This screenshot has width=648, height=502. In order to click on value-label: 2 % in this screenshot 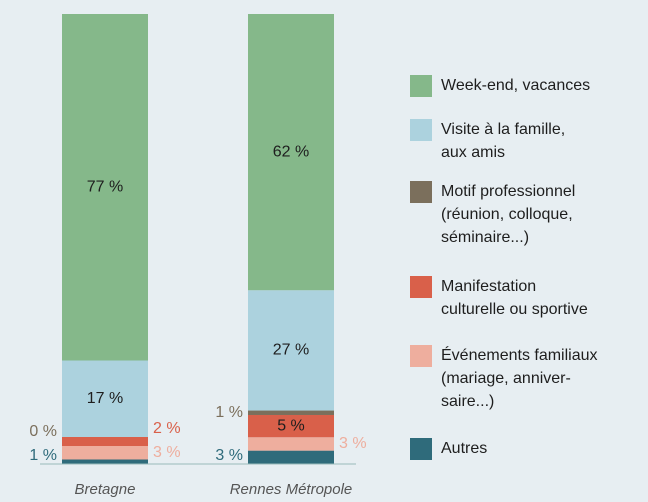, I will do `click(167, 428)`.